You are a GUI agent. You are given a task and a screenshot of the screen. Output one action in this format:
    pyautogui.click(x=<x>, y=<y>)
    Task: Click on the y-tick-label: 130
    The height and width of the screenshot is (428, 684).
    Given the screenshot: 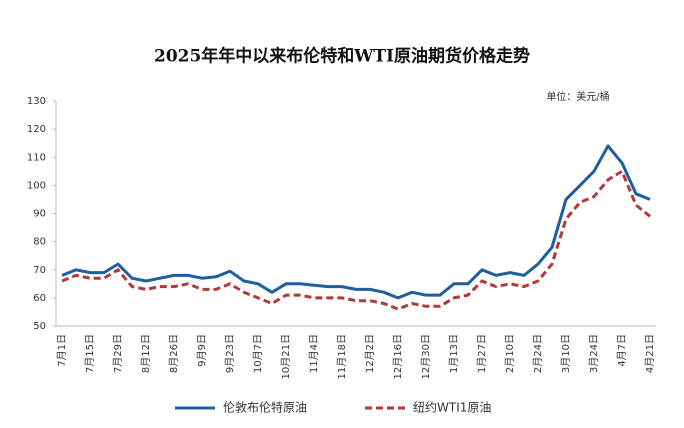 What is the action you would take?
    pyautogui.click(x=36, y=101)
    